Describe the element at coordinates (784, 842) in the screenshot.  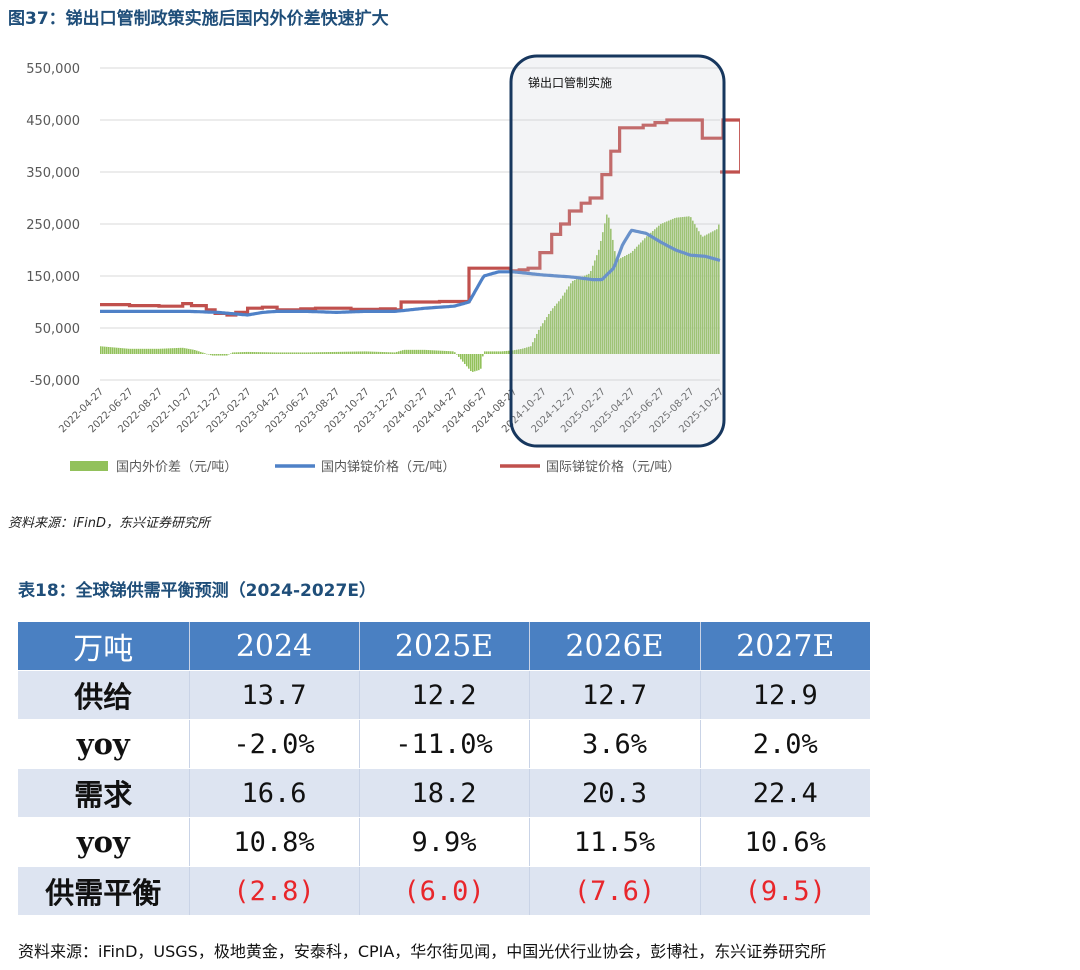
I see `table-cell: 10.6%` at that location.